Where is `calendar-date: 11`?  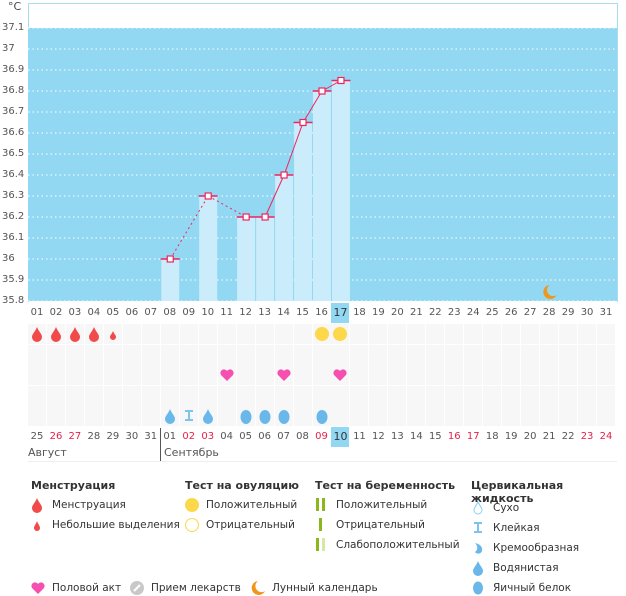 calendar-date: 11 is located at coordinates (359, 436).